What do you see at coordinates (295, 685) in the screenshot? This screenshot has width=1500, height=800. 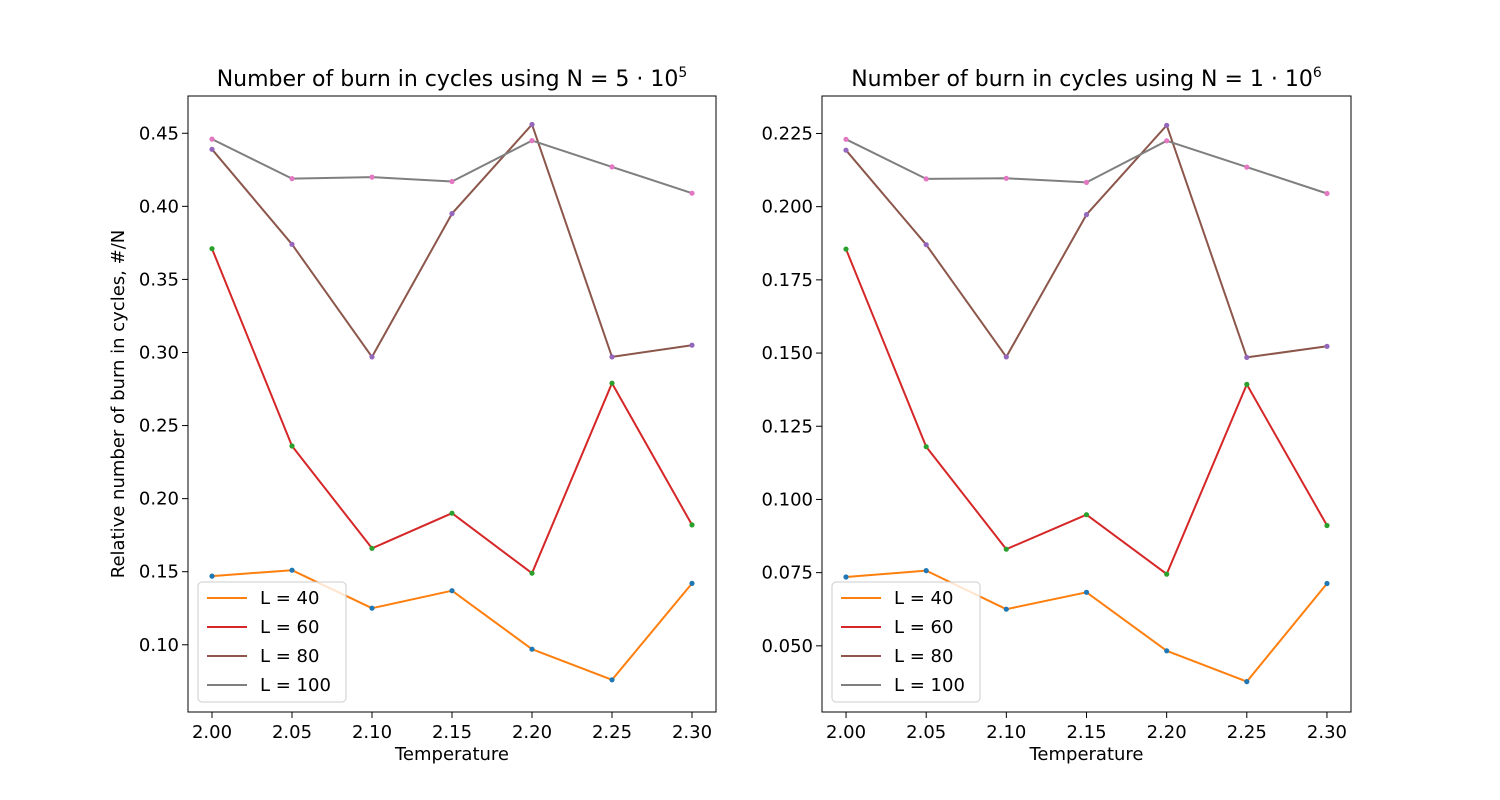 I see `left-legend-label: L = 100` at bounding box center [295, 685].